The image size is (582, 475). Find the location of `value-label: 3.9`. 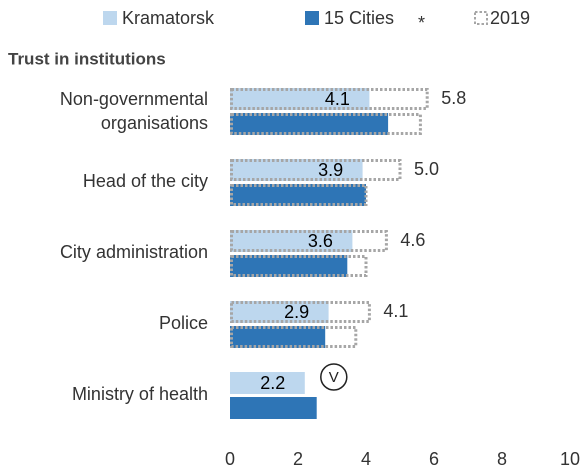

value-label: 3.9 is located at coordinates (330, 170).